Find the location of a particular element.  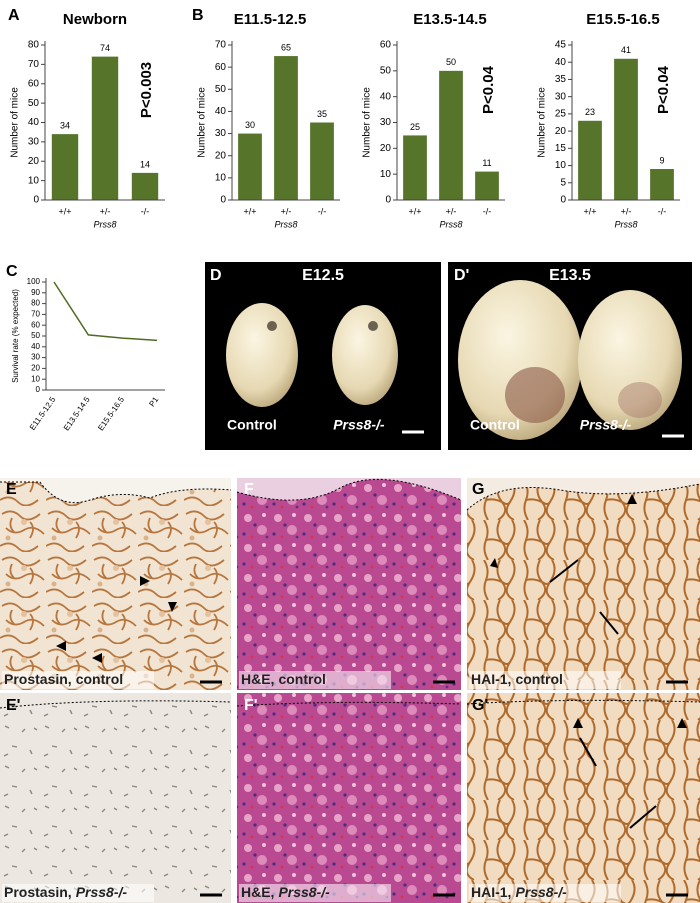

value-label: 50 is located at coordinates (451, 62).